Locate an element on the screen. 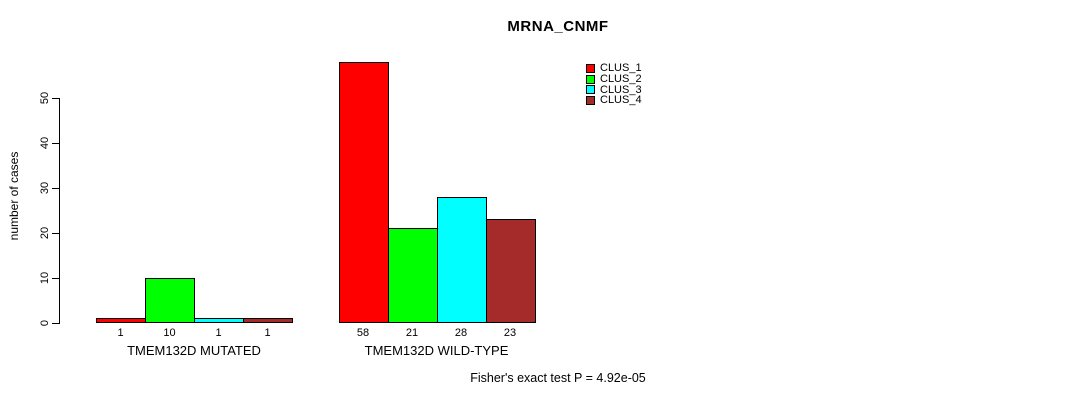 This screenshot has height=400, width=1090. legend: CLUS_1 CLUS_2 CLUS_3 CLUS_4 is located at coordinates (614, 83).